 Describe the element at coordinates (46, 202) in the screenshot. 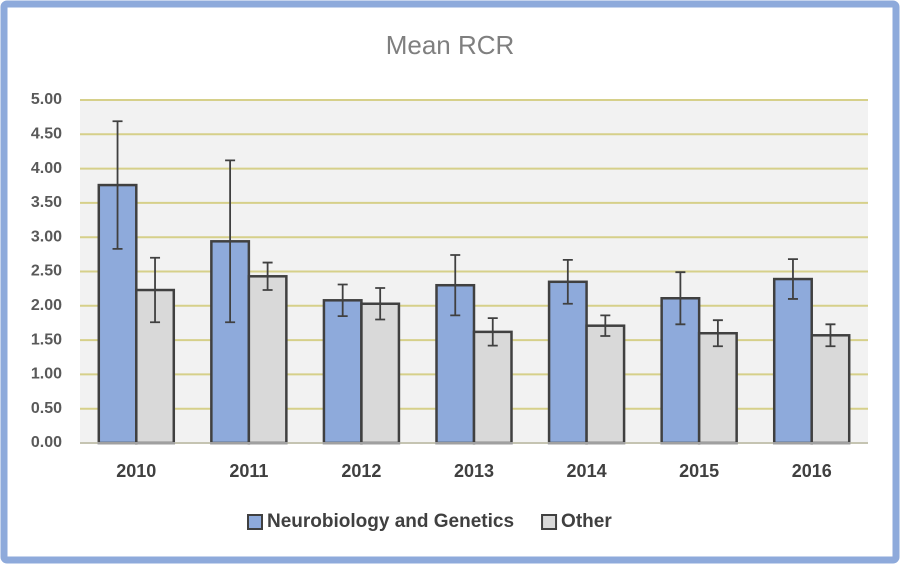

I see `y-tick-label: 3.50` at that location.